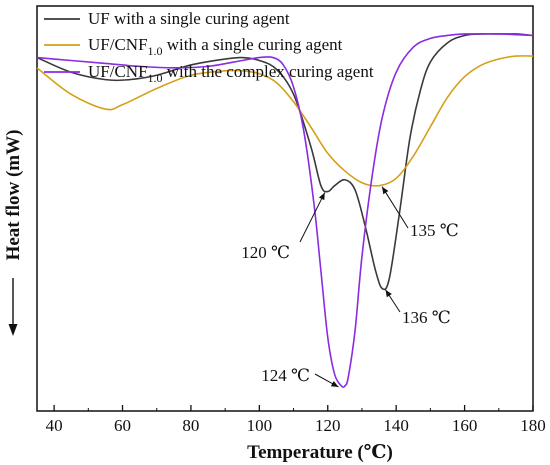  Describe the element at coordinates (215, 46) in the screenshot. I see `legend-label-uf-cnf1-0-with-a-single-curing-agent: UF/CNF1.0 with a single curing agent` at that location.